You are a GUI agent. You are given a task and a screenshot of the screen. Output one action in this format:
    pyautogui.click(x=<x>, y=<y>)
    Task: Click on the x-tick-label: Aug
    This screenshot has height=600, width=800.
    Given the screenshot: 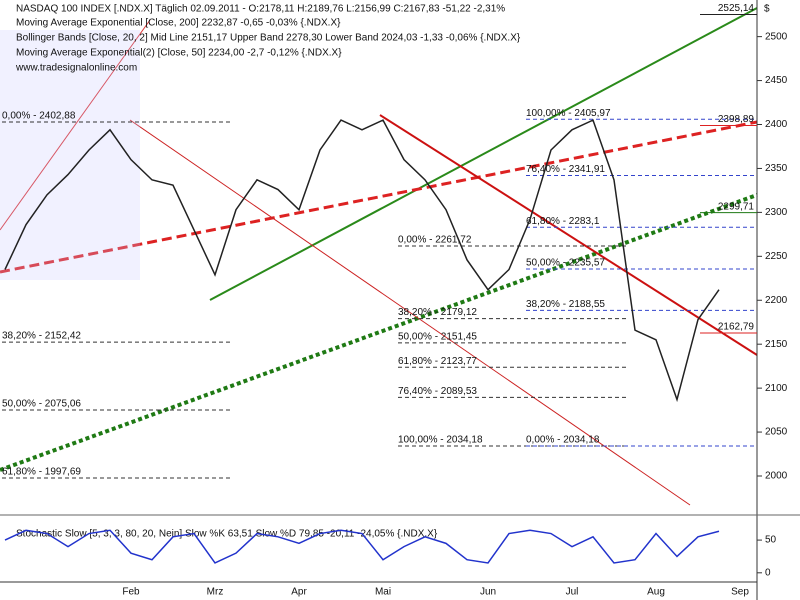 What is the action you would take?
    pyautogui.click(x=656, y=592)
    